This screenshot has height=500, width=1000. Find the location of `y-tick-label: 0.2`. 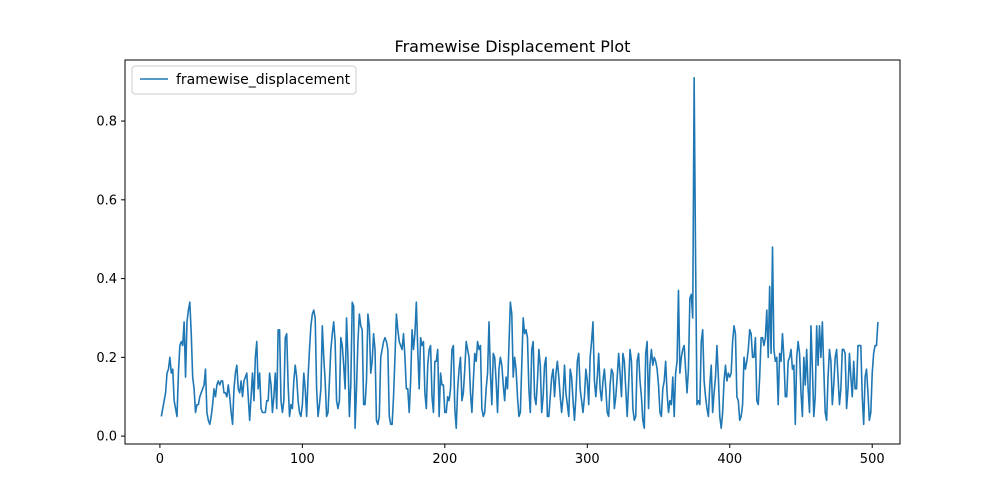

y-tick-label: 0.2 is located at coordinates (106, 358).